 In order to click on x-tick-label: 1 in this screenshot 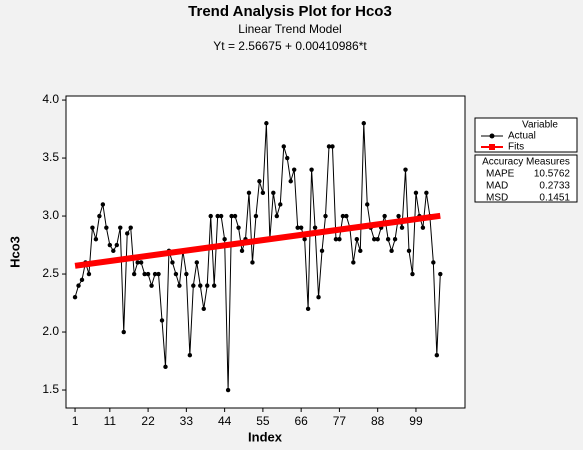, I will do `click(75, 421)`.